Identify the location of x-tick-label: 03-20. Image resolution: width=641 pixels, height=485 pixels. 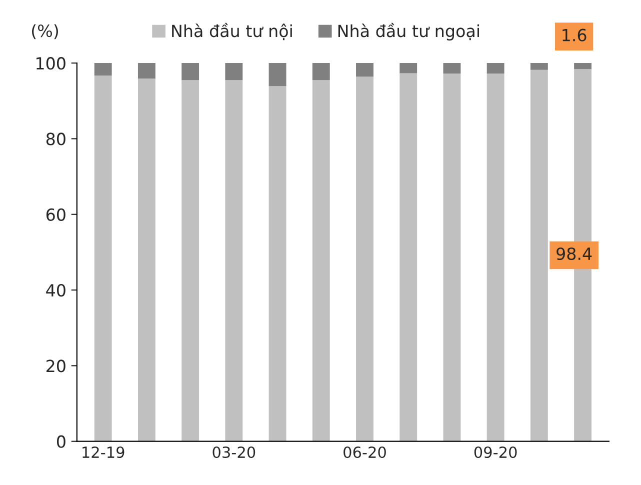
(234, 452).